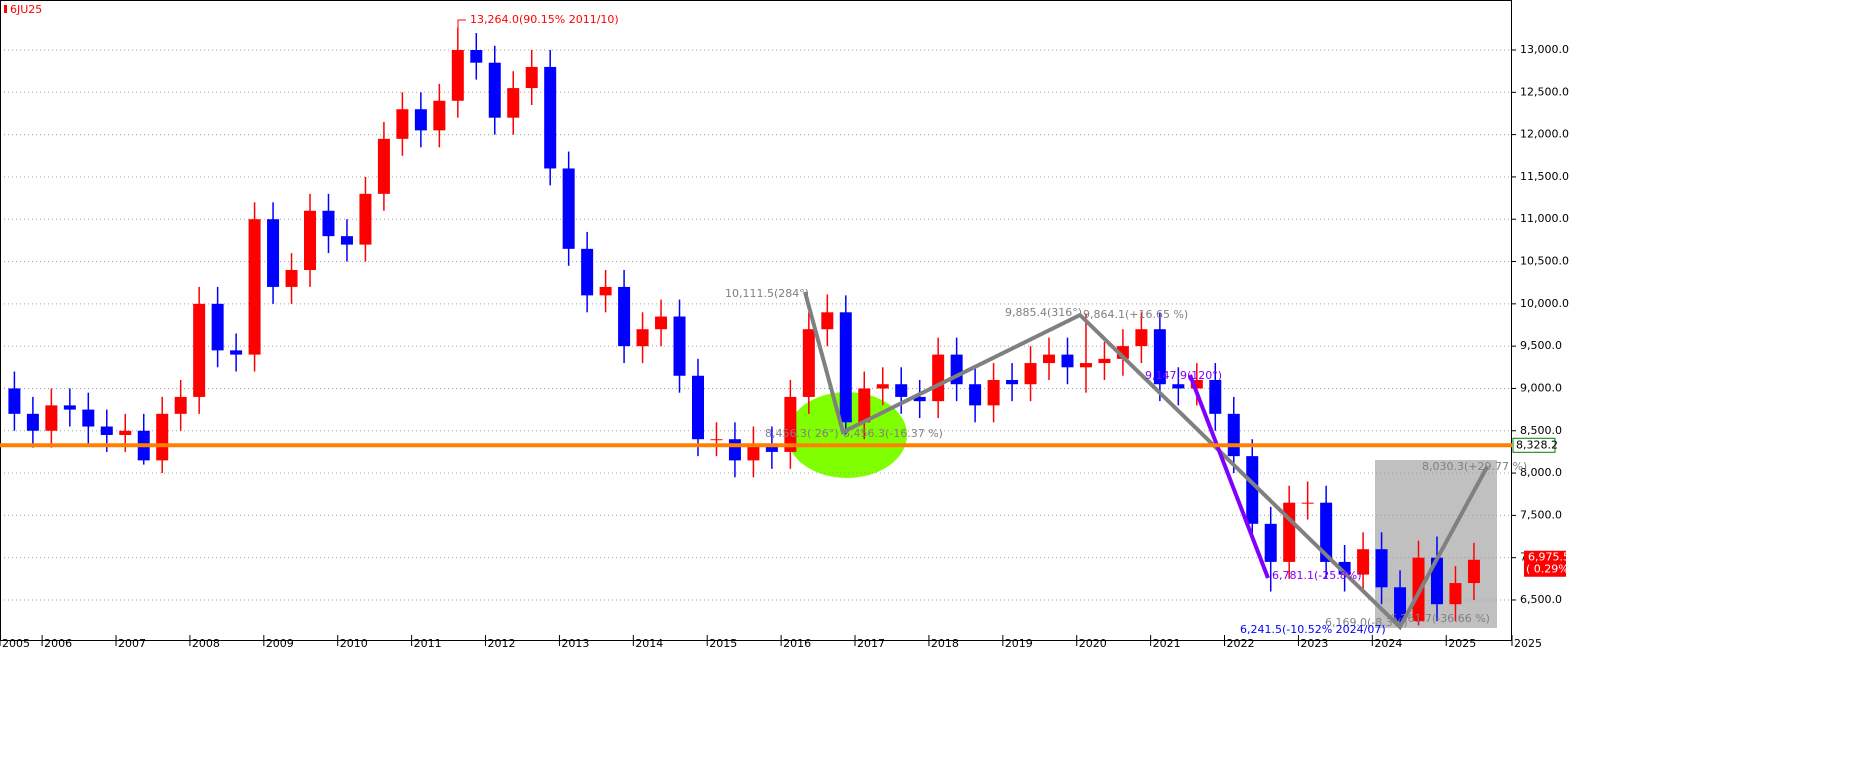 The image size is (1863, 774). Describe the element at coordinates (1167, 643) in the screenshot. I see `x-tick-label: 2021` at that location.